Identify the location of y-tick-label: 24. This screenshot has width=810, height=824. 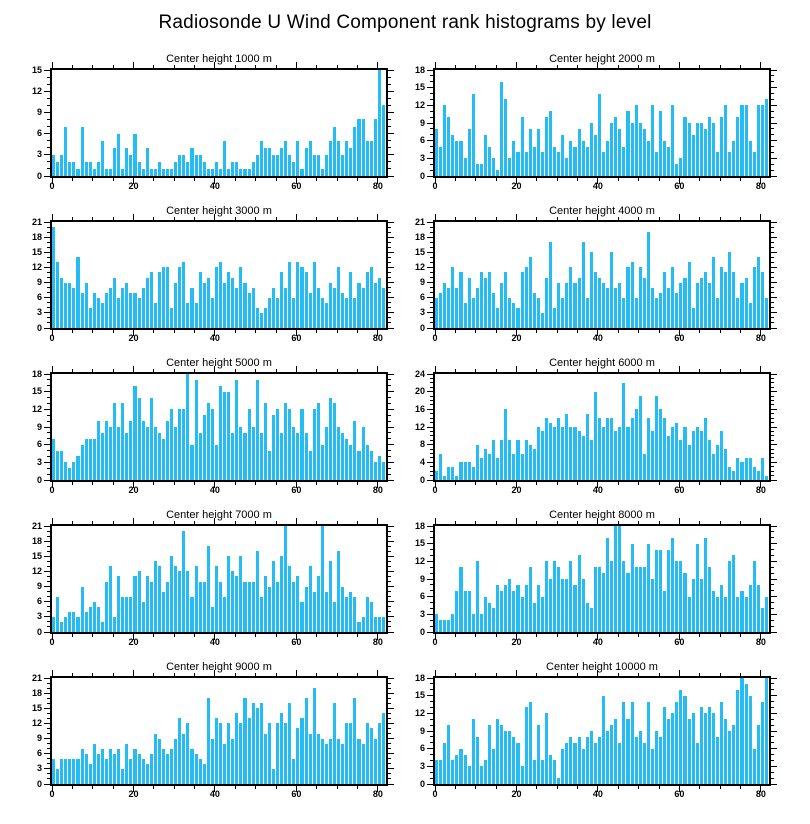
(419, 373).